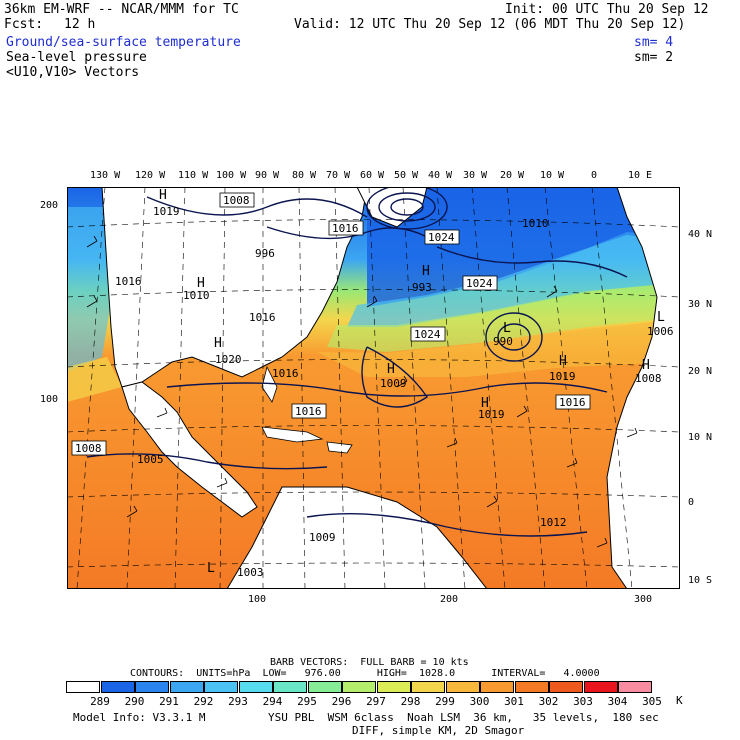 This screenshot has width=740, height=740. What do you see at coordinates (250, 572) in the screenshot?
I see `isobar-label: 1003` at bounding box center [250, 572].